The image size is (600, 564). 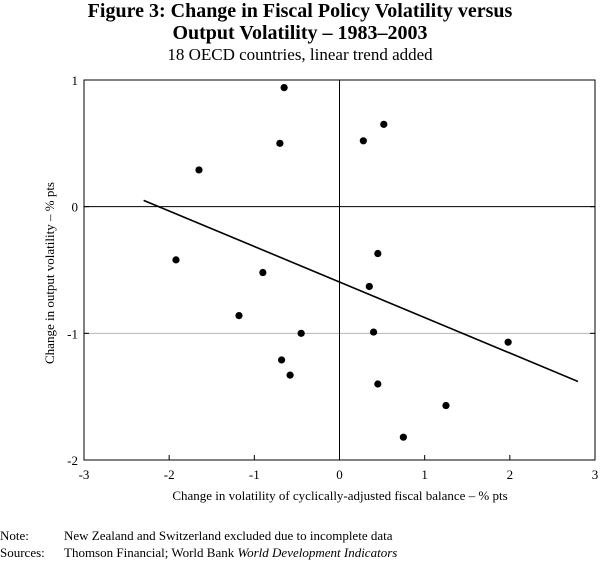 I want to click on sources-italic: World Development Indicators, so click(x=317, y=552).